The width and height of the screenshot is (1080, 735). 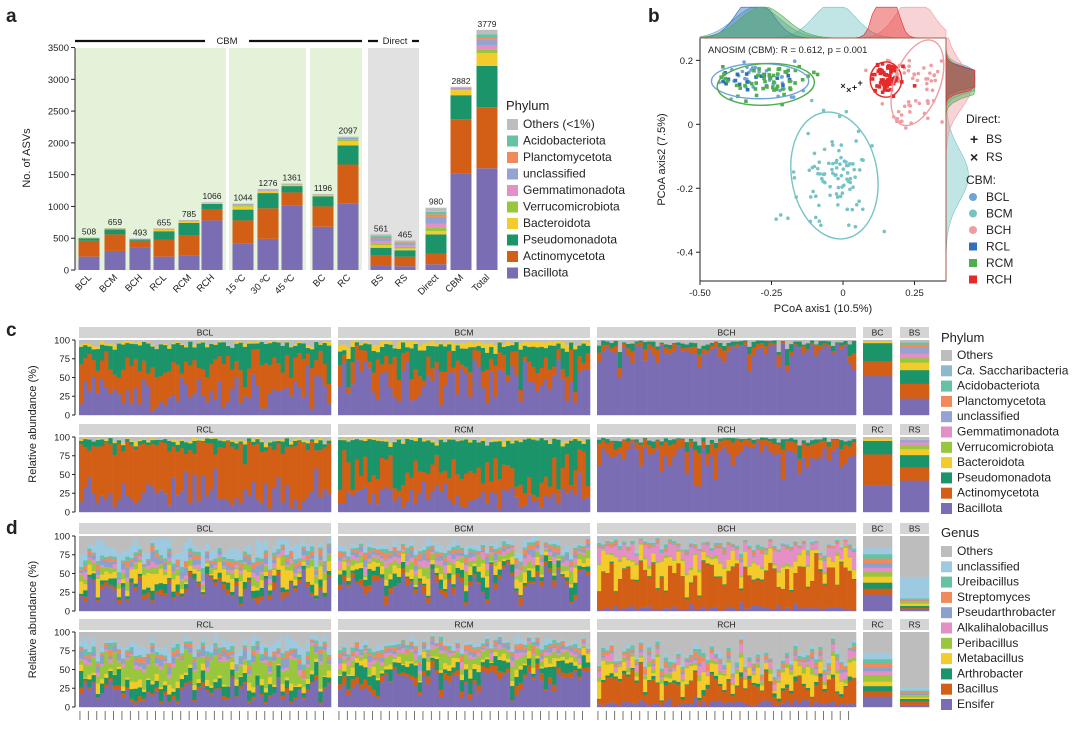 I want to click on seg-bch-15-pseudarthrobacter, so click(x=662, y=552).